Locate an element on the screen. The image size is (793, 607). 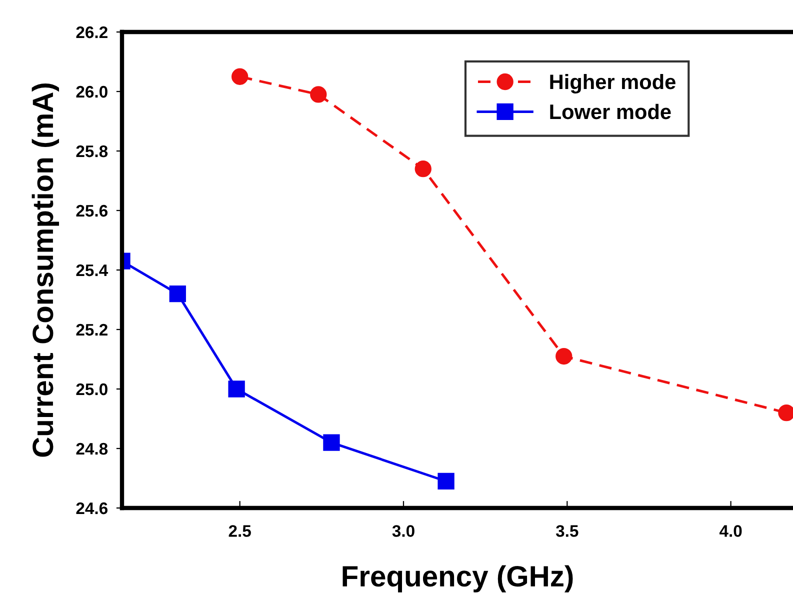
x-tick-label: 3.0 is located at coordinates (403, 531).